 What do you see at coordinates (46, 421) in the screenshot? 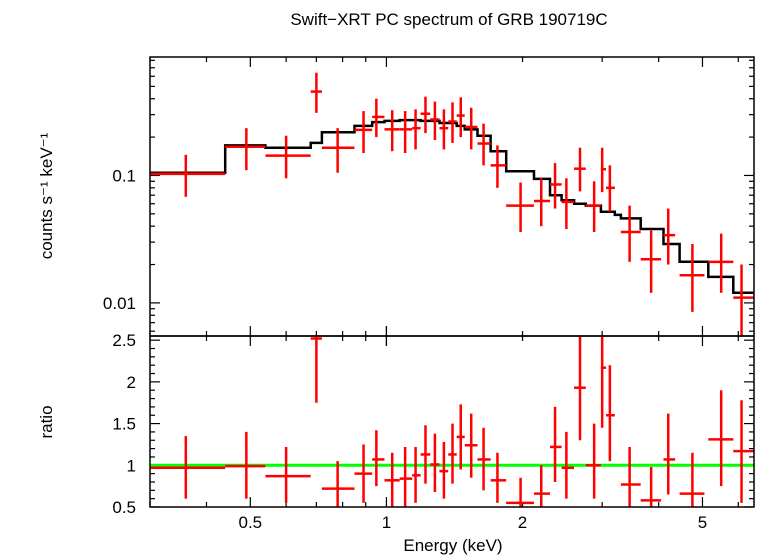
I see `ratio-y-axis-label: ratio` at bounding box center [46, 421].